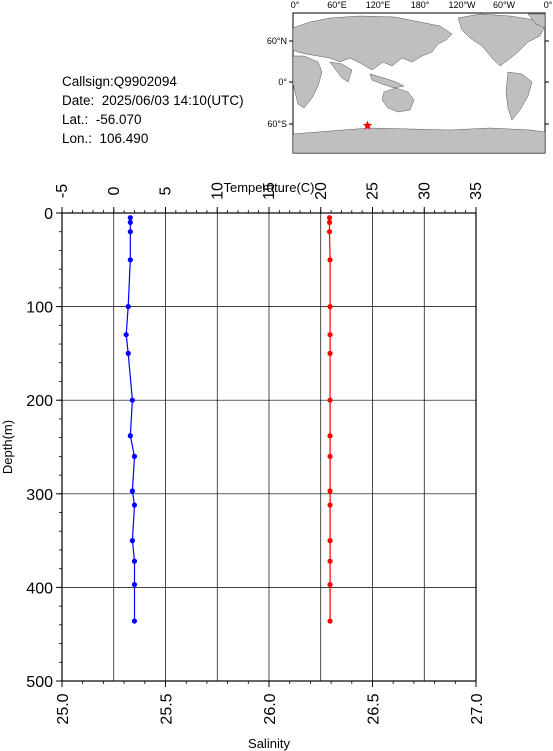 This screenshot has height=751, width=553. I want to click on landmass-greenland, so click(536, 21).